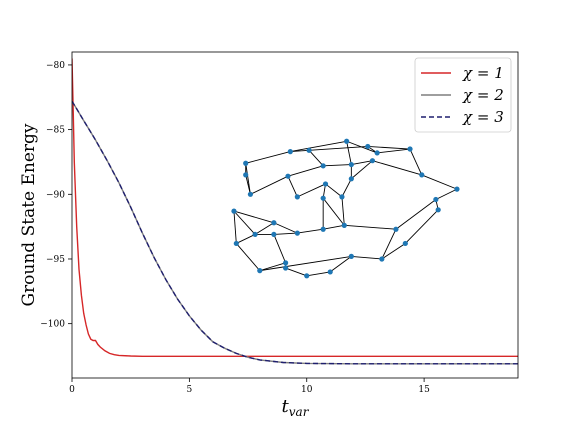  What do you see at coordinates (190, 390) in the screenshot?
I see `x-tick-label: 5` at bounding box center [190, 390].